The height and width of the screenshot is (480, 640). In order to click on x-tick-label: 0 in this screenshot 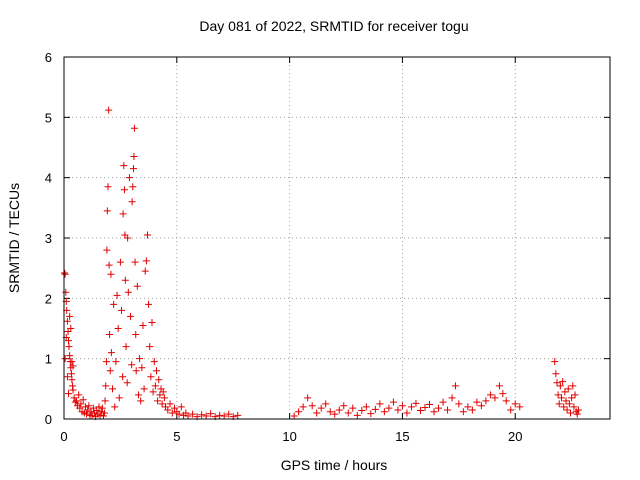, I will do `click(63, 436)`.